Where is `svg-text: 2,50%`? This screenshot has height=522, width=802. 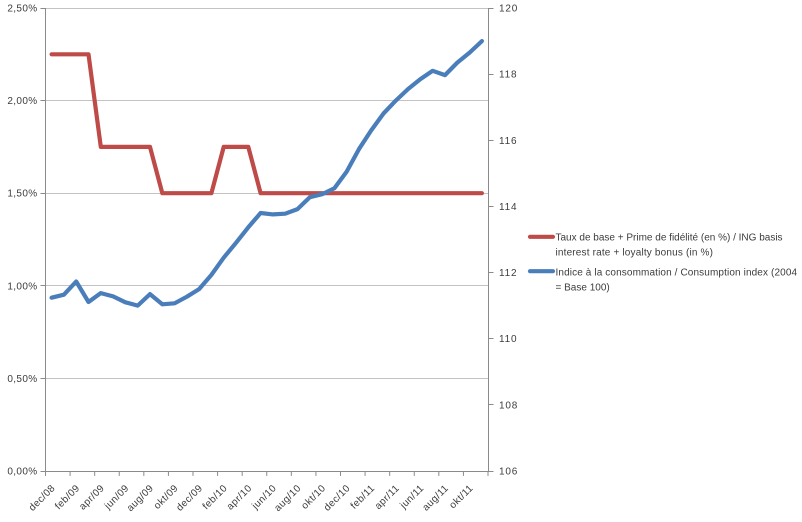
svg-text: 2,50% is located at coordinates (22, 9).